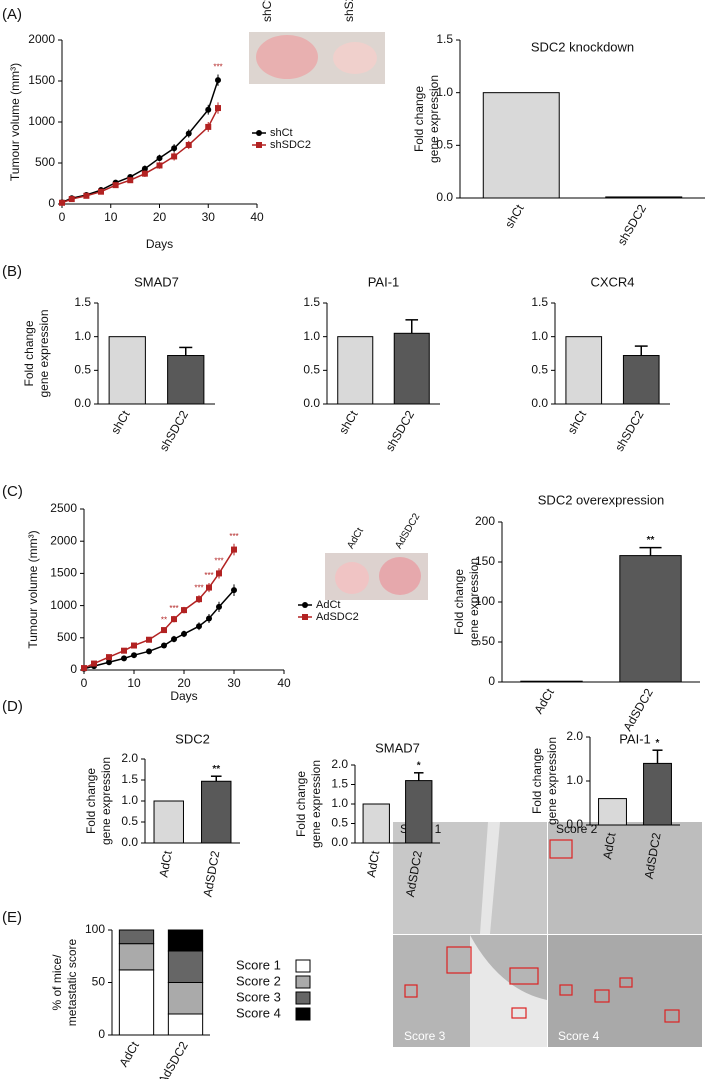 This screenshot has height=1084, width=709. What do you see at coordinates (485, 561) in the screenshot?
I see `y-tick-label: 150` at bounding box center [485, 561].